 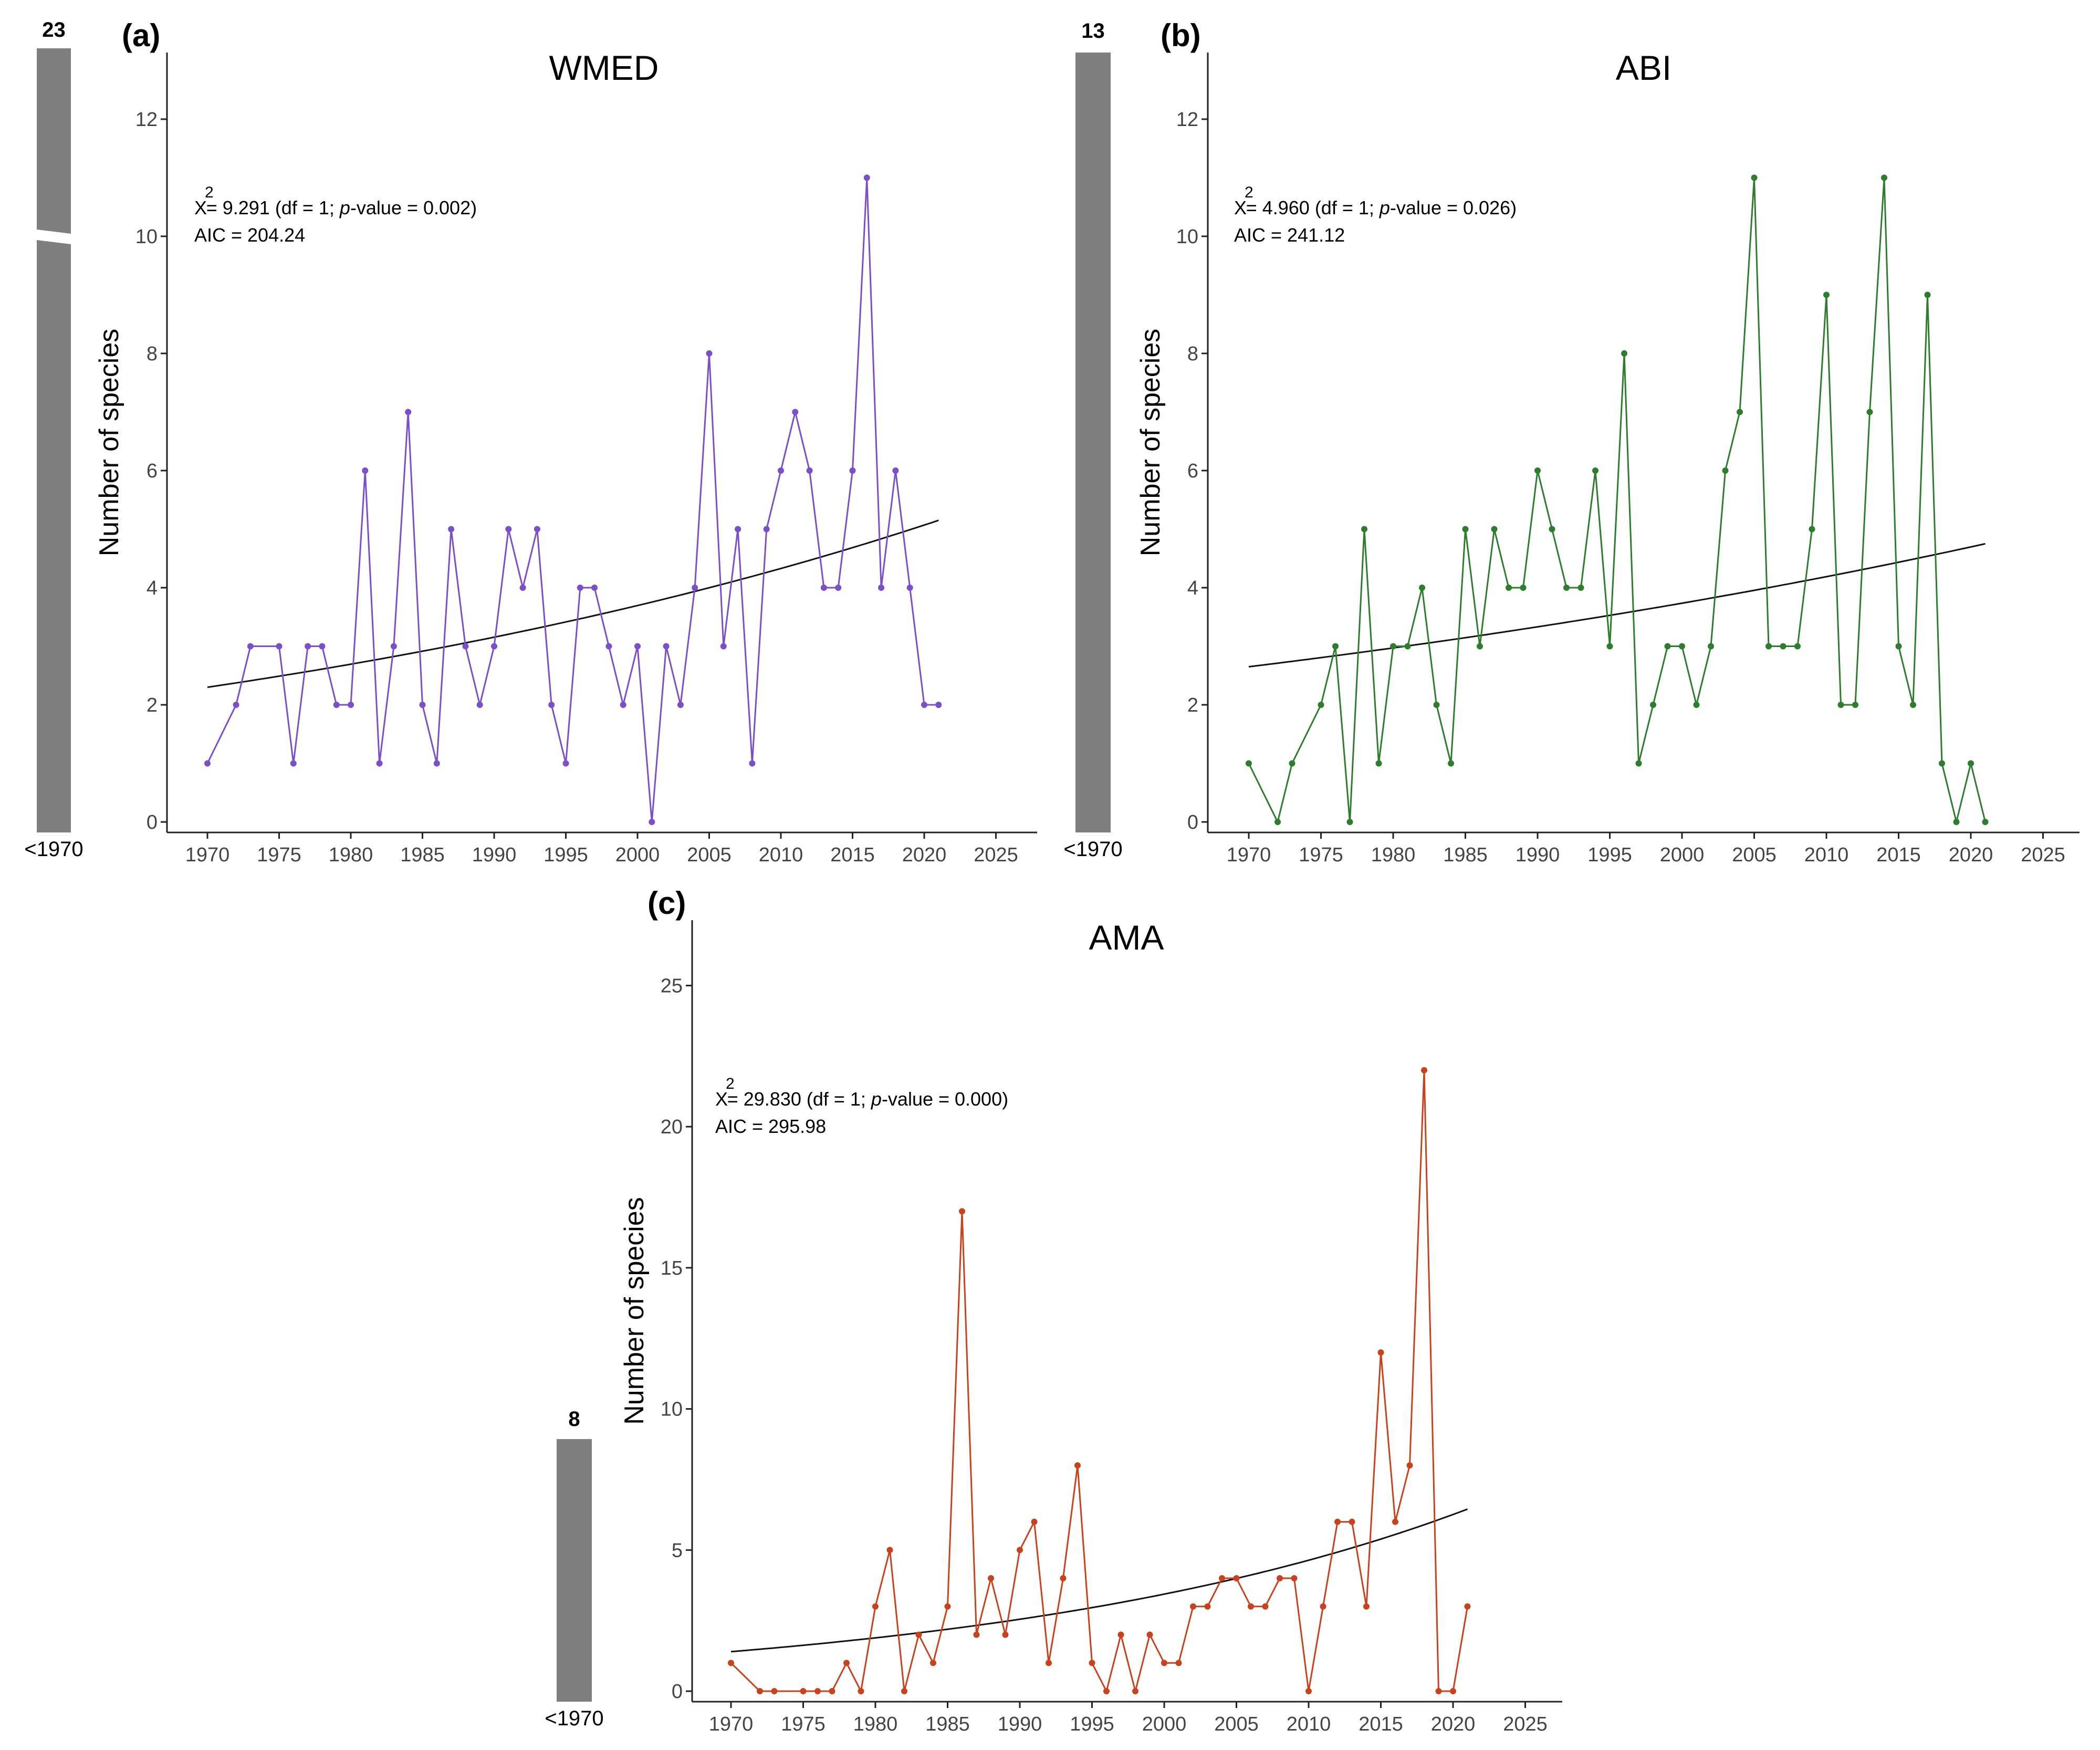 What do you see at coordinates (1755, 855) in the screenshot?
I see `x-tick-label: 2005` at bounding box center [1755, 855].